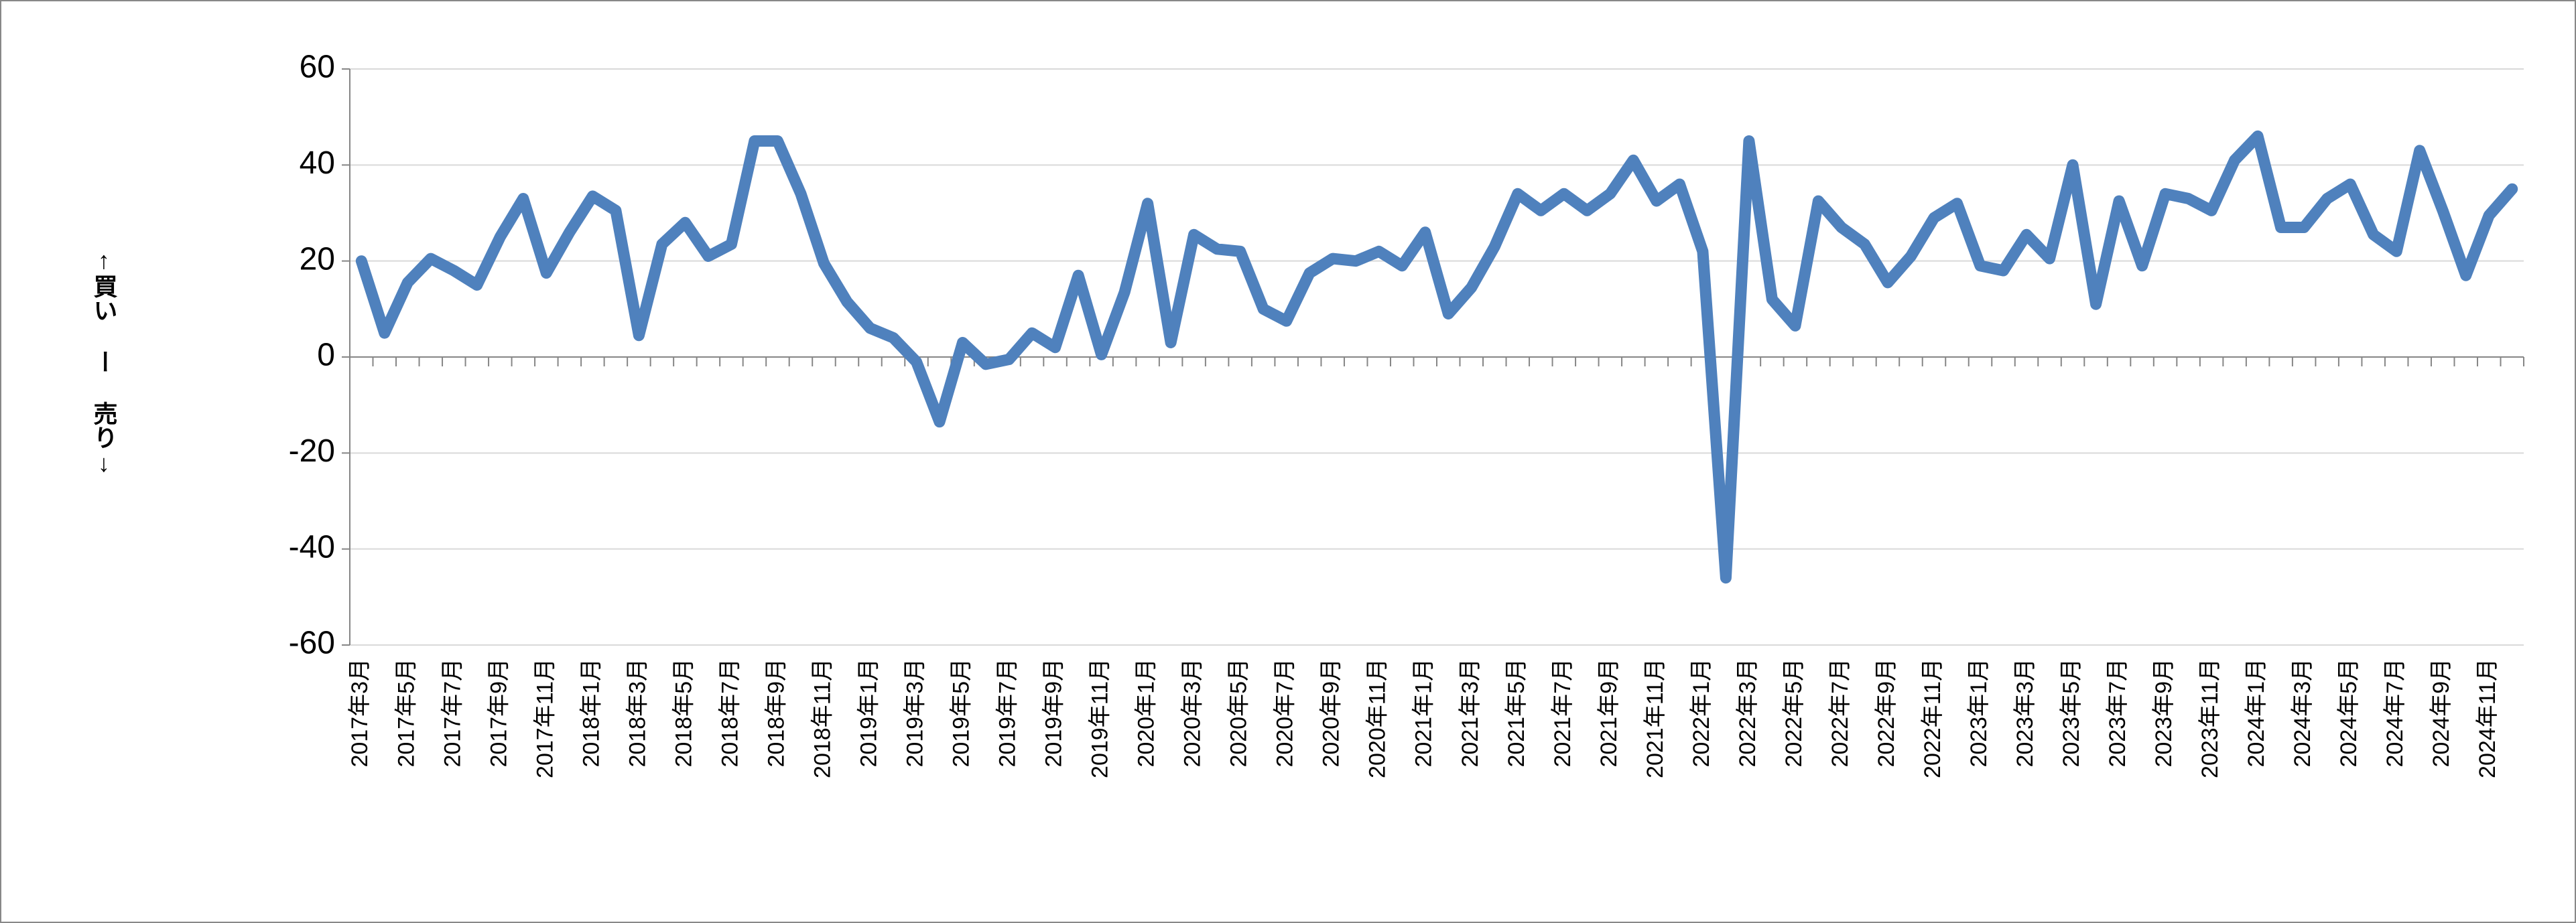 This screenshot has width=2576, height=923. Describe the element at coordinates (2441, 713) in the screenshot. I see `x-tick-label: 2024年9月` at that location.